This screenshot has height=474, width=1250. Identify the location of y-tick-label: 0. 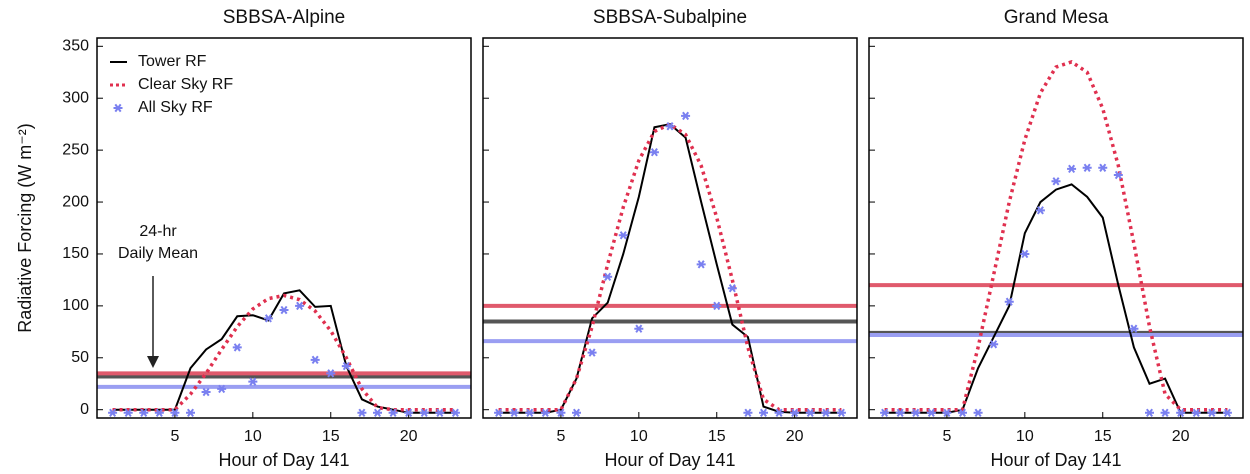
(84, 409).